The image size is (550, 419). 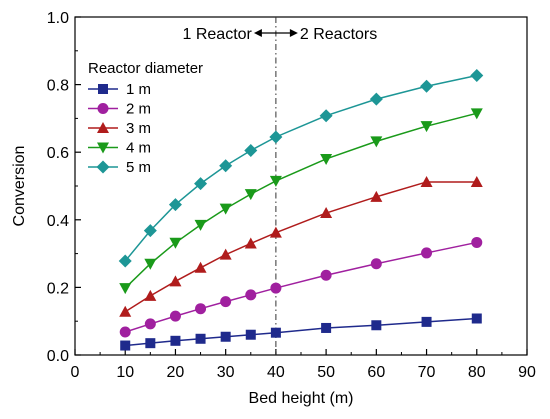 I want to click on series-1m, so click(x=301, y=332).